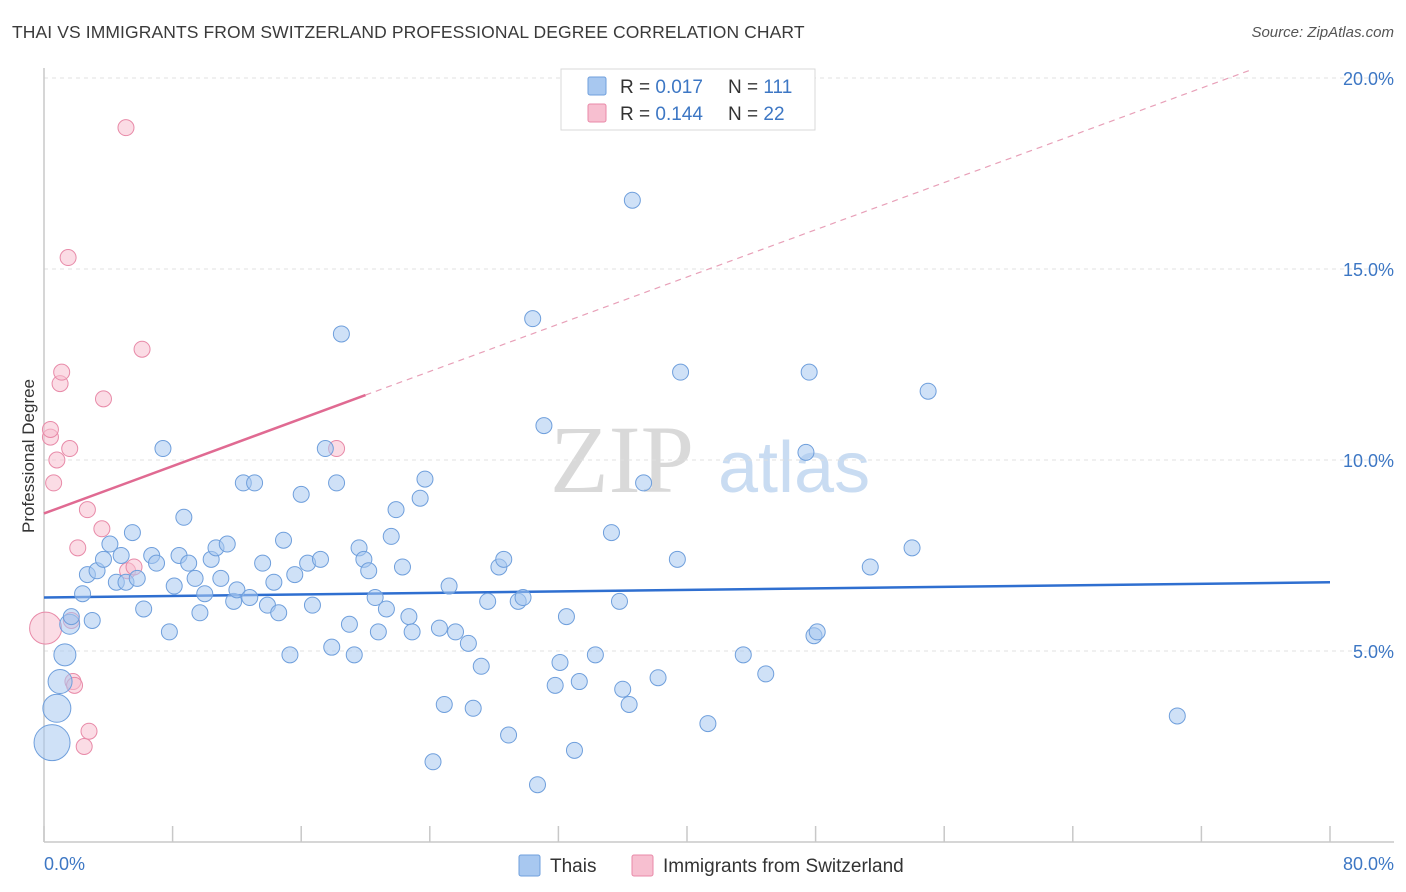 Image resolution: width=1406 pixels, height=892 pixels. Describe the element at coordinates (64, 864) in the screenshot. I see `x-tick-label-min: 0.0%` at that location.